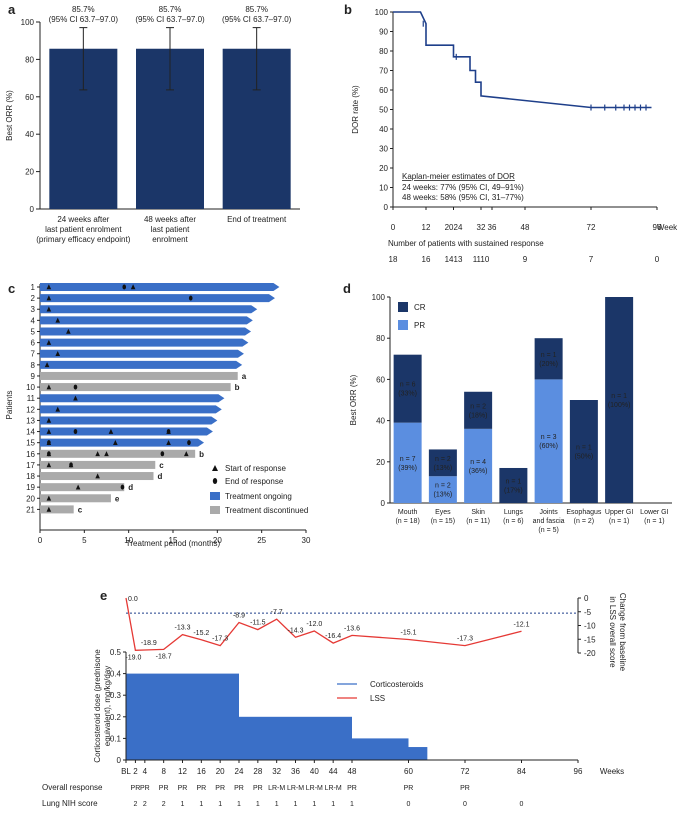 The height and width of the screenshot is (819, 685). I want to click on panel-d-y-label: Best ORR (%), so click(353, 399).